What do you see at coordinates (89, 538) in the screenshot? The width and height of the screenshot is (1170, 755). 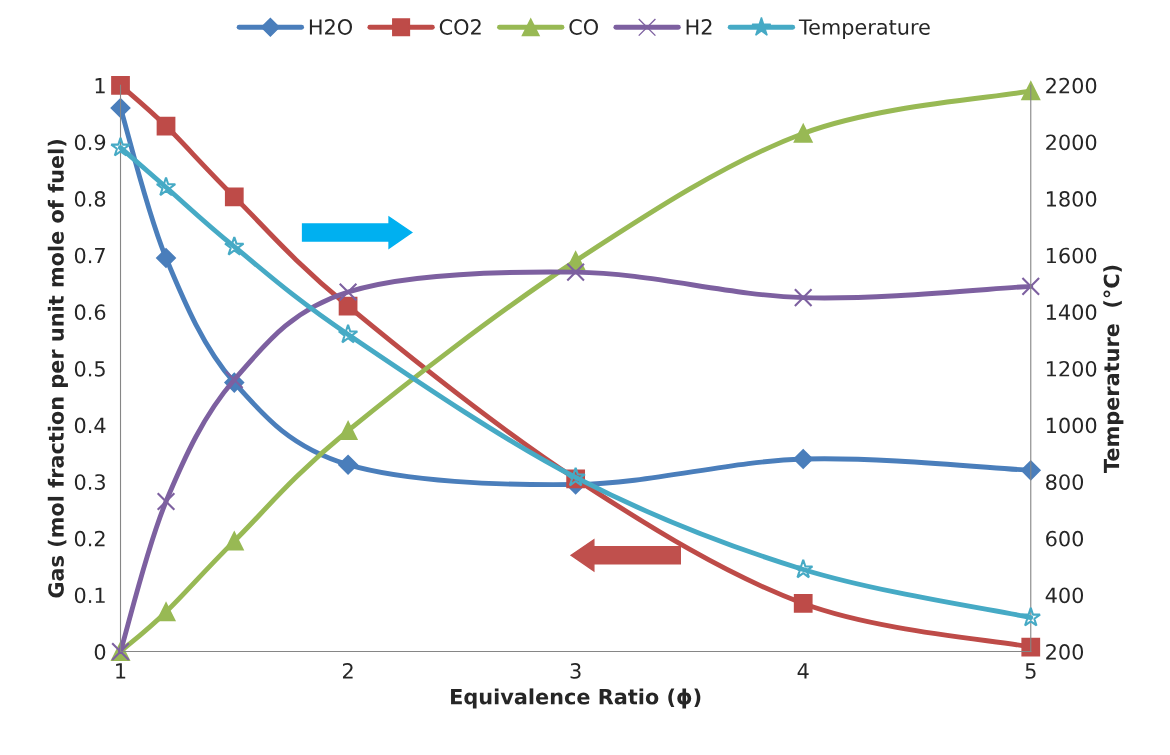 I see `y-tick-label: 0.2` at bounding box center [89, 538].